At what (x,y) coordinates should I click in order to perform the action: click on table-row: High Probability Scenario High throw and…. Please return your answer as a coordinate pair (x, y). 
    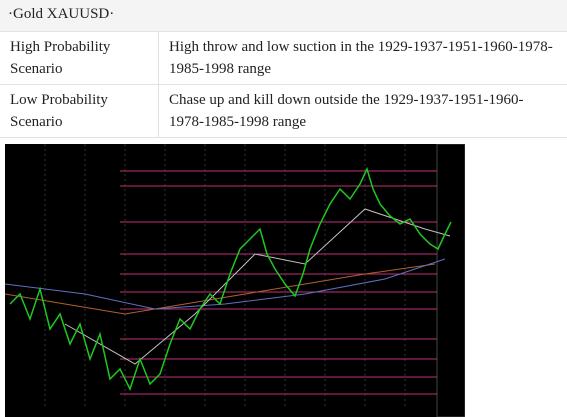
    Looking at the image, I should click on (283, 58).